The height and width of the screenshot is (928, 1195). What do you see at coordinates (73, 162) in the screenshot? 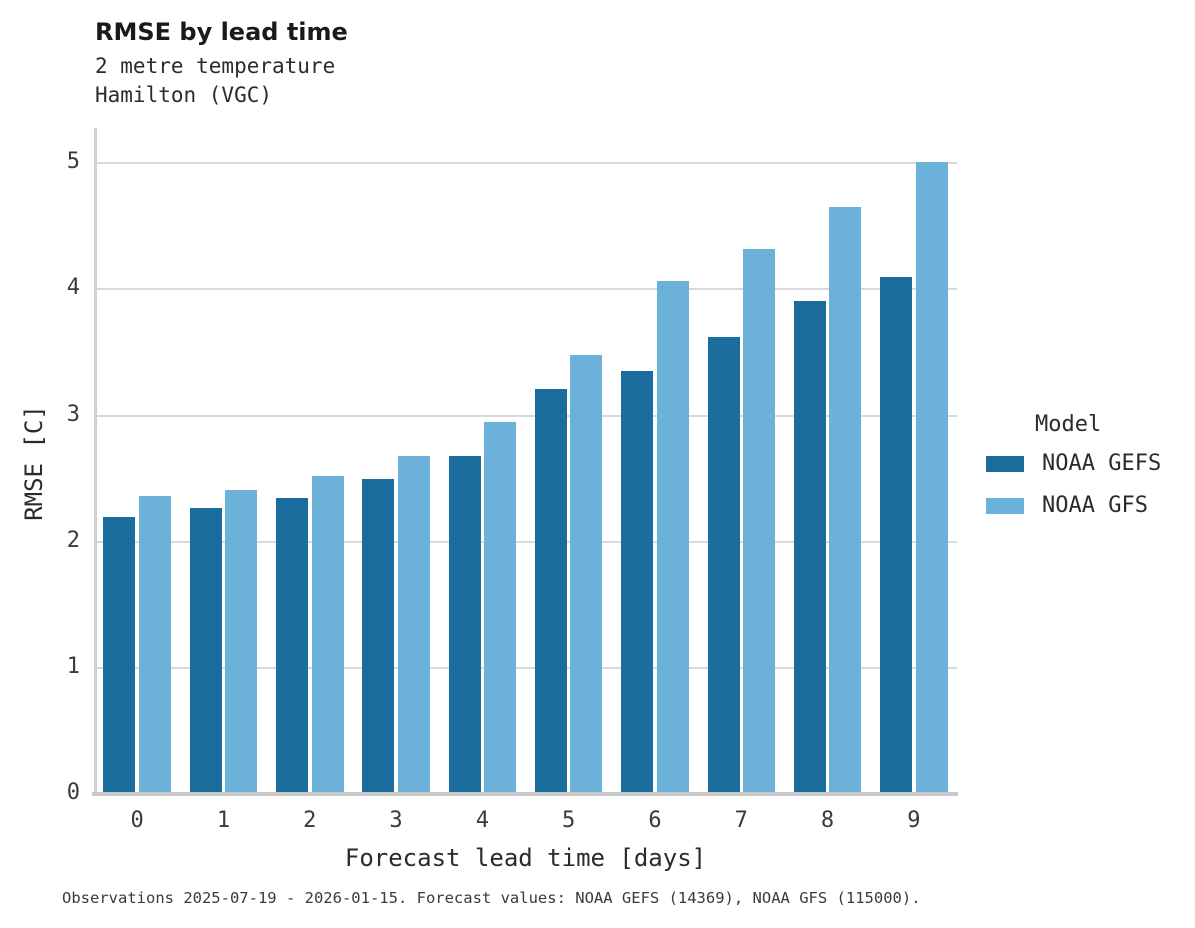
I see `y-tick-label-5: 5` at bounding box center [73, 162].